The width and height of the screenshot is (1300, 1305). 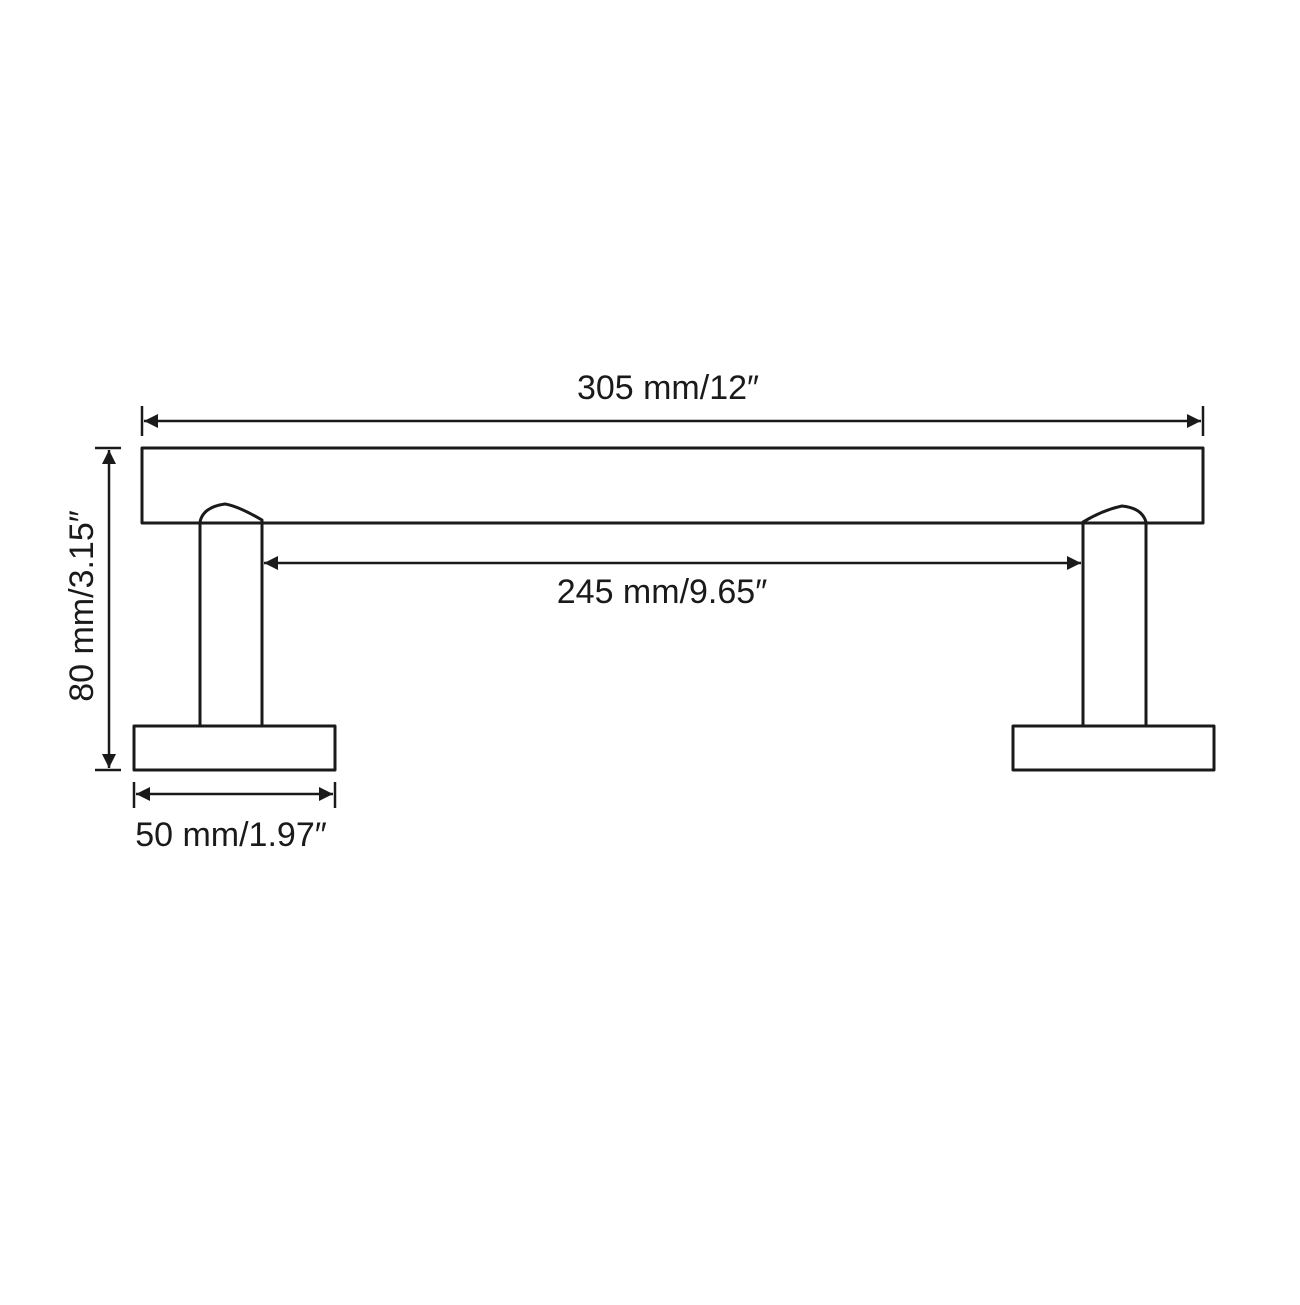 What do you see at coordinates (231, 835) in the screenshot?
I see `base-width-label: 50 mm/1.97″` at bounding box center [231, 835].